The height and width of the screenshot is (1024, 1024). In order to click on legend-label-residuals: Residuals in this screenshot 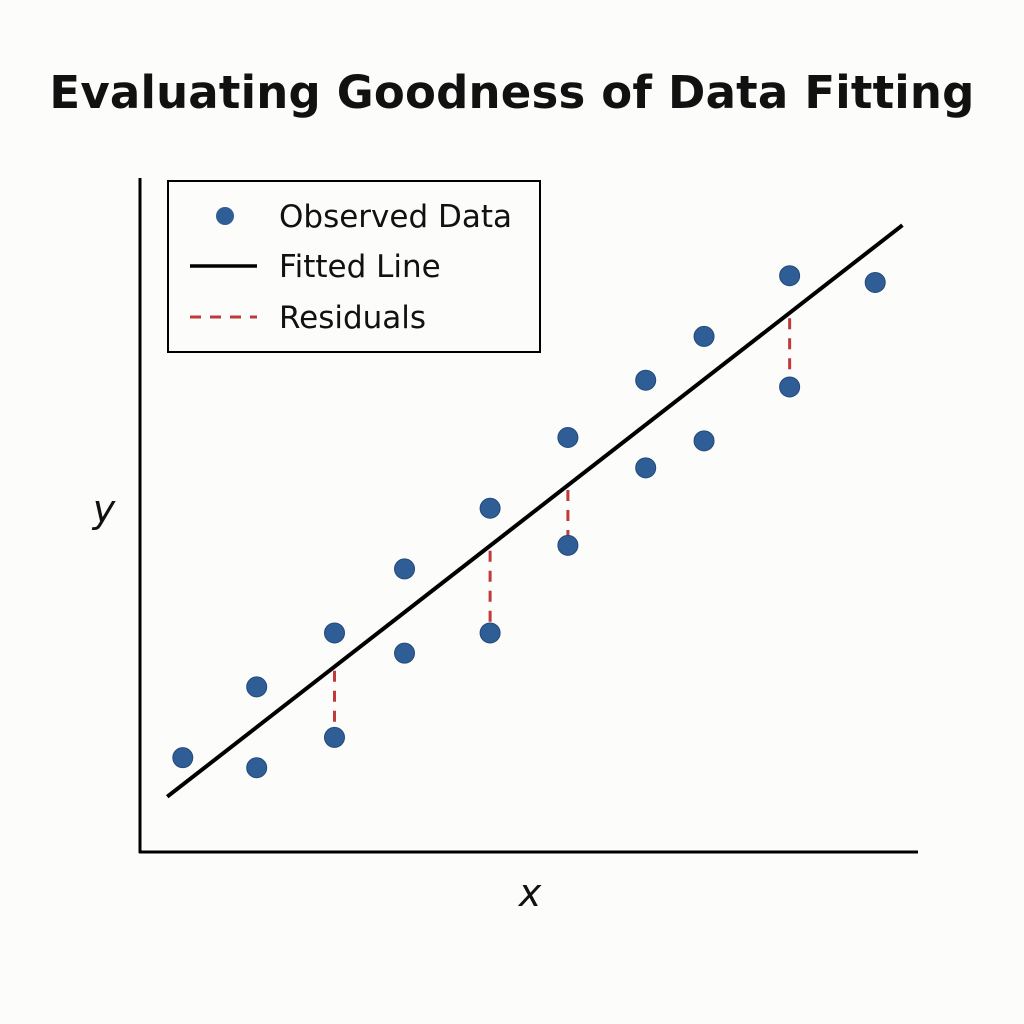, I will do `click(352, 318)`.